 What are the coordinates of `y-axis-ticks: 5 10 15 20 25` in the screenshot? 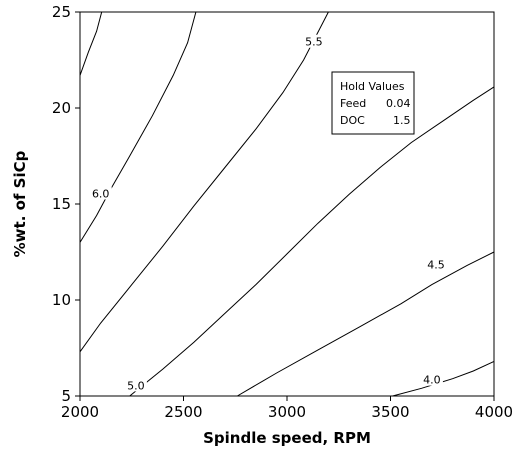 It's located at (66, 204).